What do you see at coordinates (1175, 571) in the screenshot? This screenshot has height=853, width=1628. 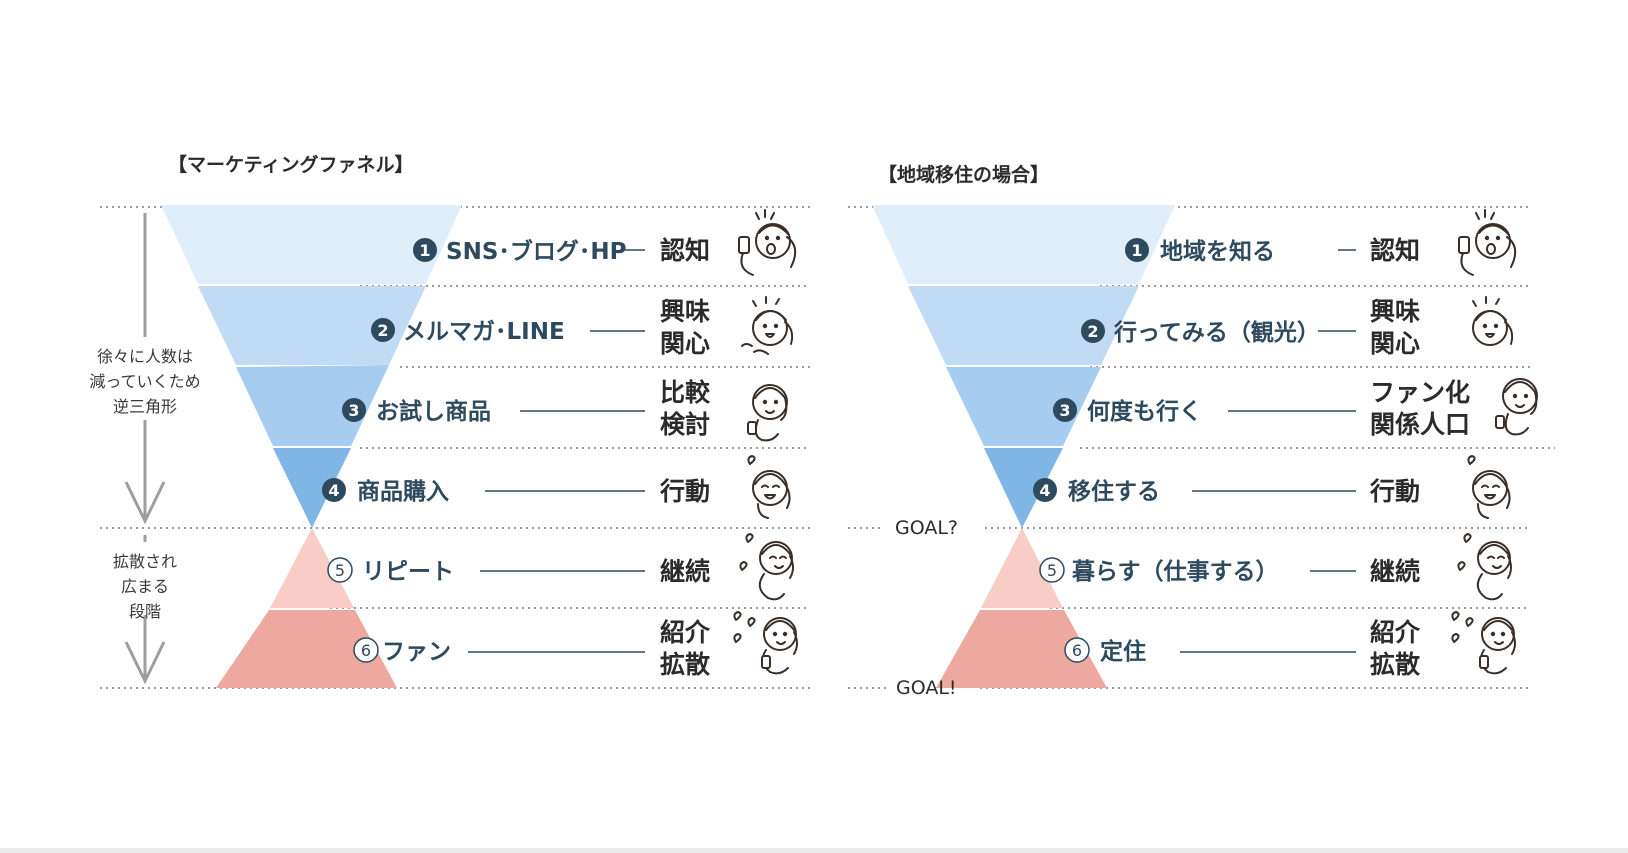 I see `stage-label: 暮らす（仕事する）` at bounding box center [1175, 571].